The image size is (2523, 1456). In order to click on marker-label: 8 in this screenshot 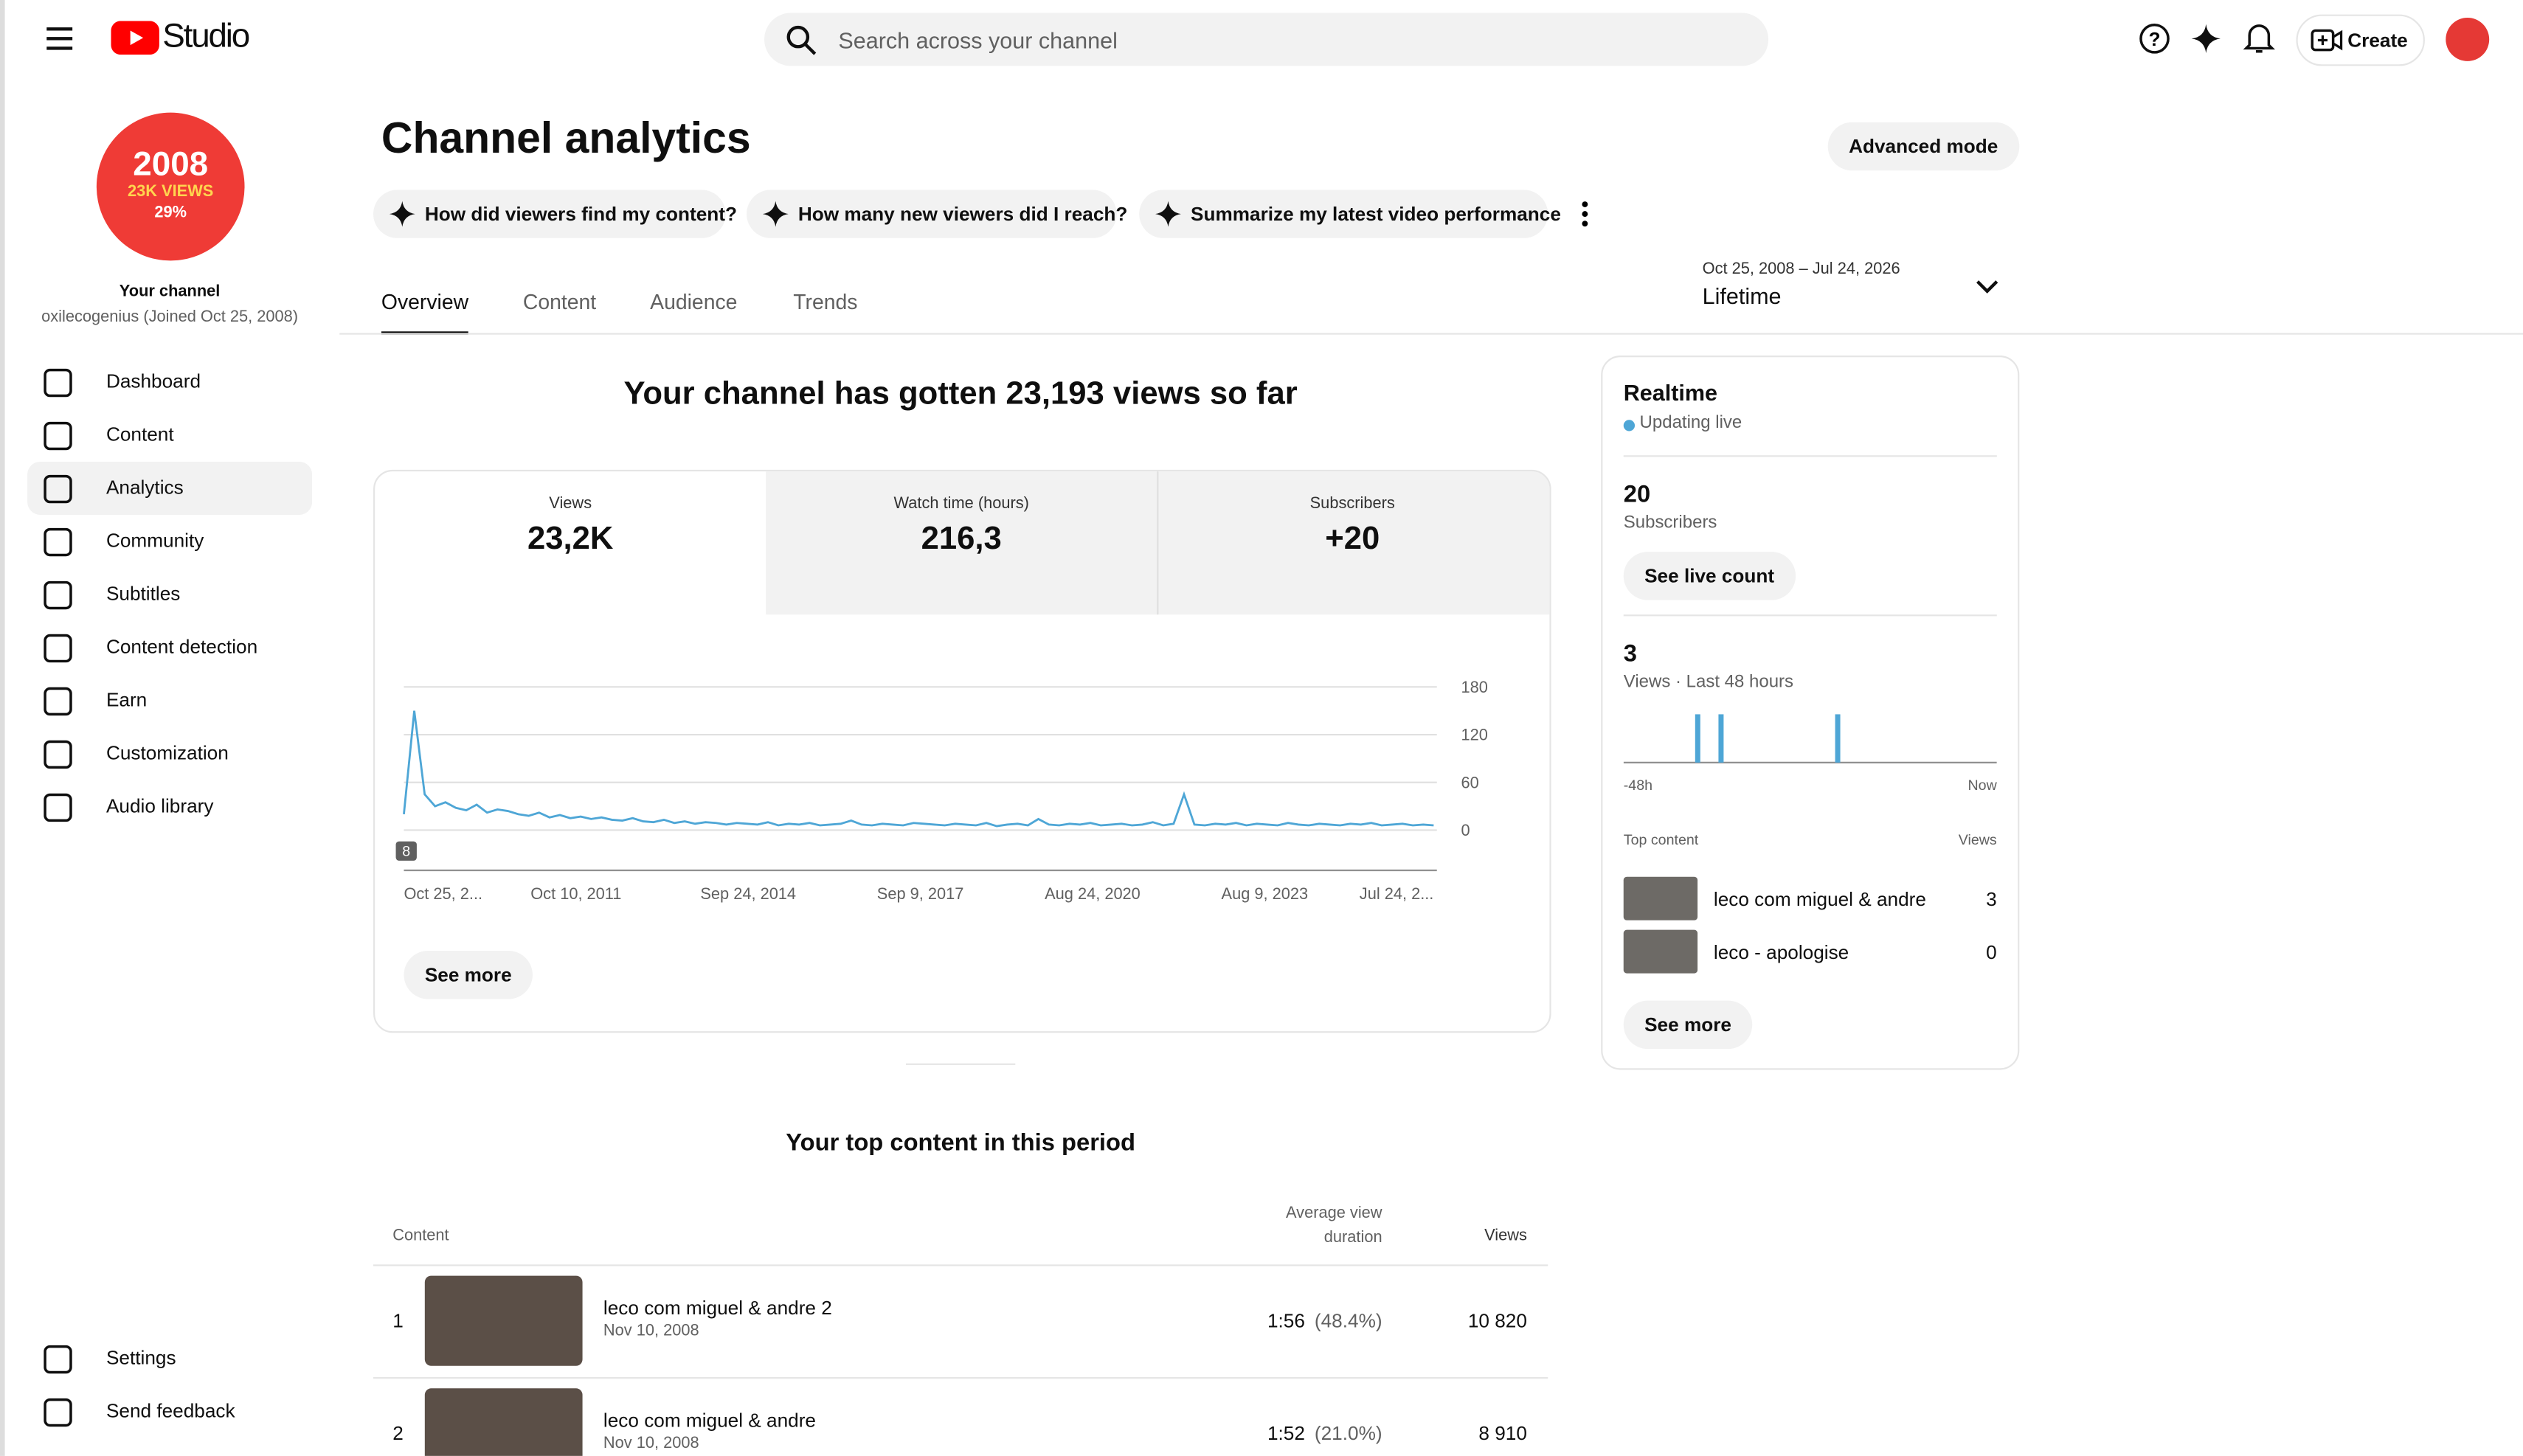, I will do `click(406, 851)`.